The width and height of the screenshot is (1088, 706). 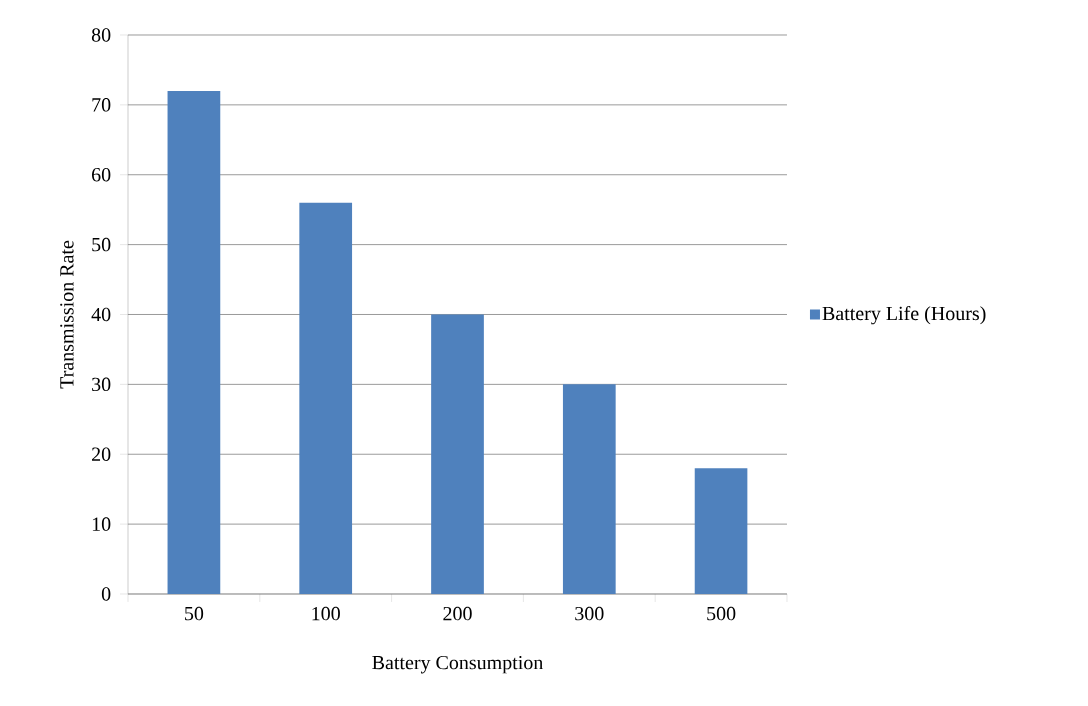 What do you see at coordinates (101, 384) in the screenshot?
I see `y-tick-label: 30` at bounding box center [101, 384].